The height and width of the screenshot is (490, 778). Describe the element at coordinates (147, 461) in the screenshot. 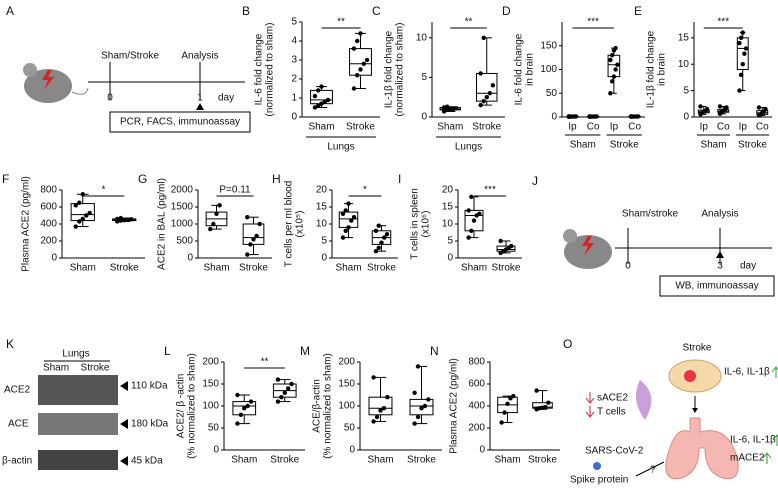

I see `size-label: 45 kDa` at that location.